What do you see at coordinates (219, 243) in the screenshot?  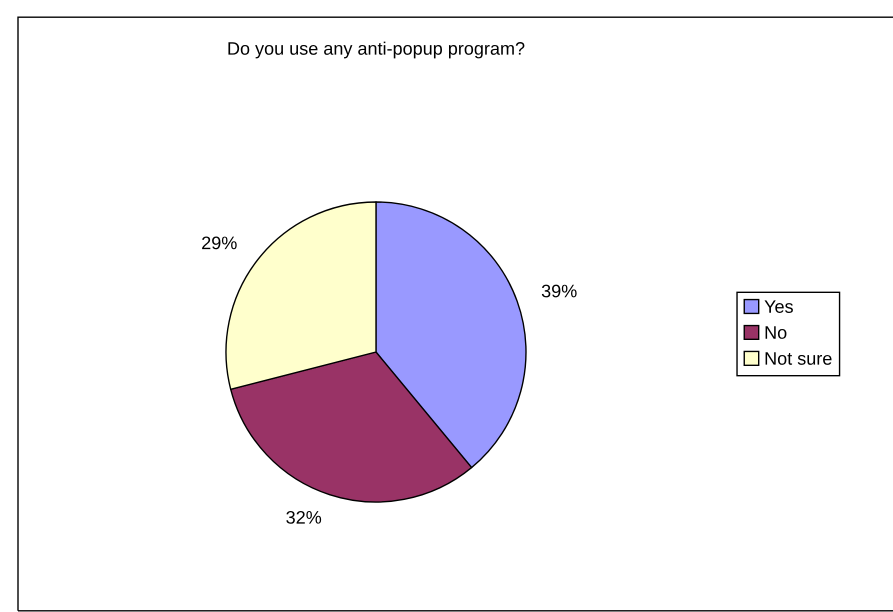 I see `data-label: 29%` at bounding box center [219, 243].